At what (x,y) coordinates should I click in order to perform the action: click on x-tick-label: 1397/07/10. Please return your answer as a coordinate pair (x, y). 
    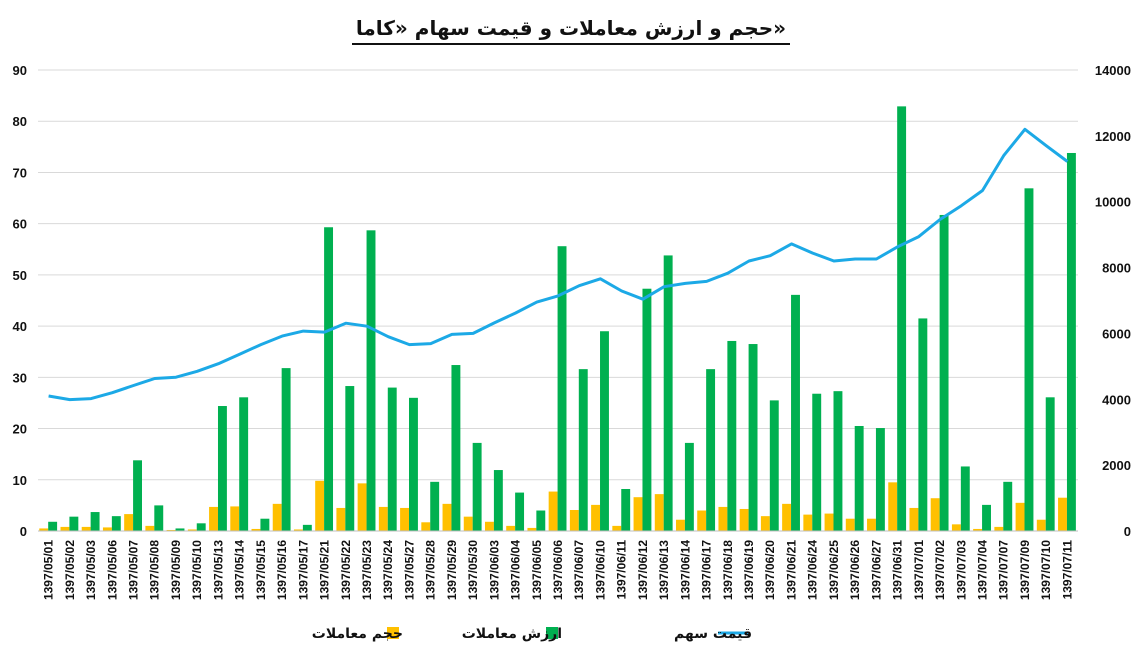
    Looking at the image, I should click on (1046, 570).